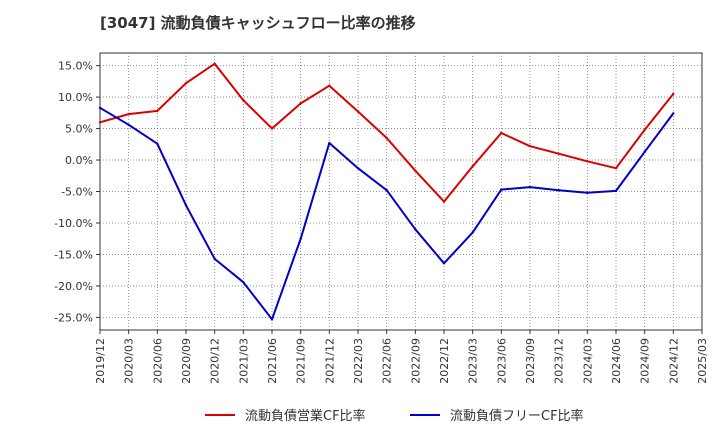  Describe the element at coordinates (79, 160) in the screenshot. I see `y-tick-label: 0.0%` at that location.